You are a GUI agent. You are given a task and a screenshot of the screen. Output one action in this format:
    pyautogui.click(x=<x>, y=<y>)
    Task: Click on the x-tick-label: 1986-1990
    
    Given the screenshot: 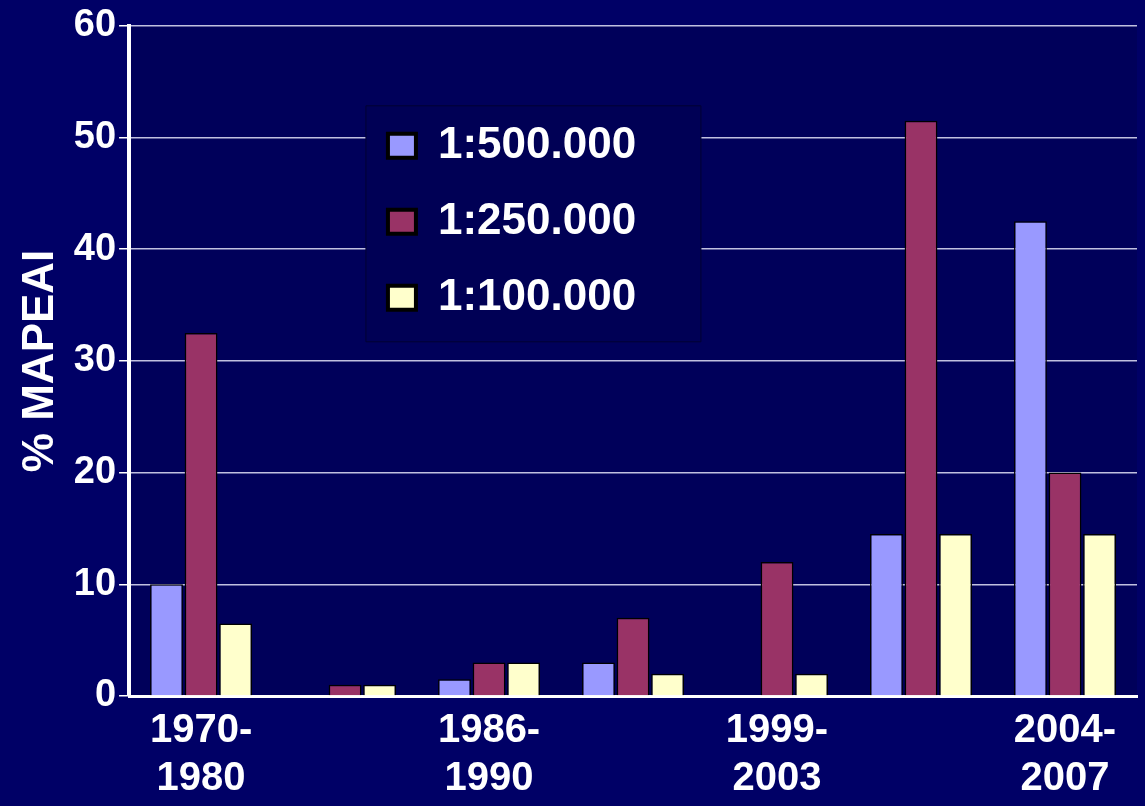 What is the action you would take?
    pyautogui.click(x=489, y=752)
    